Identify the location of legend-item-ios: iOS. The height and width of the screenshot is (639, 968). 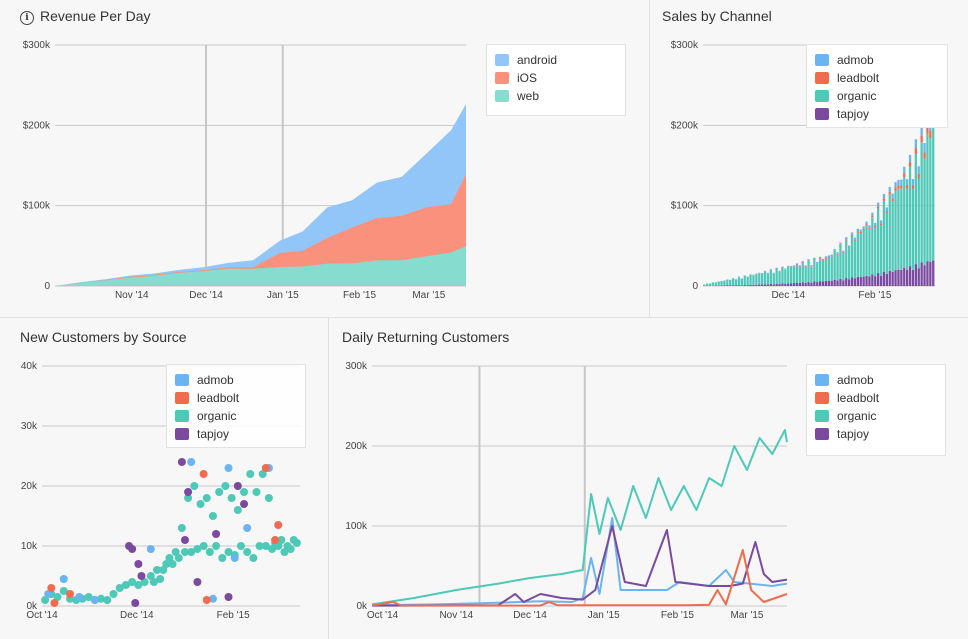
(556, 78).